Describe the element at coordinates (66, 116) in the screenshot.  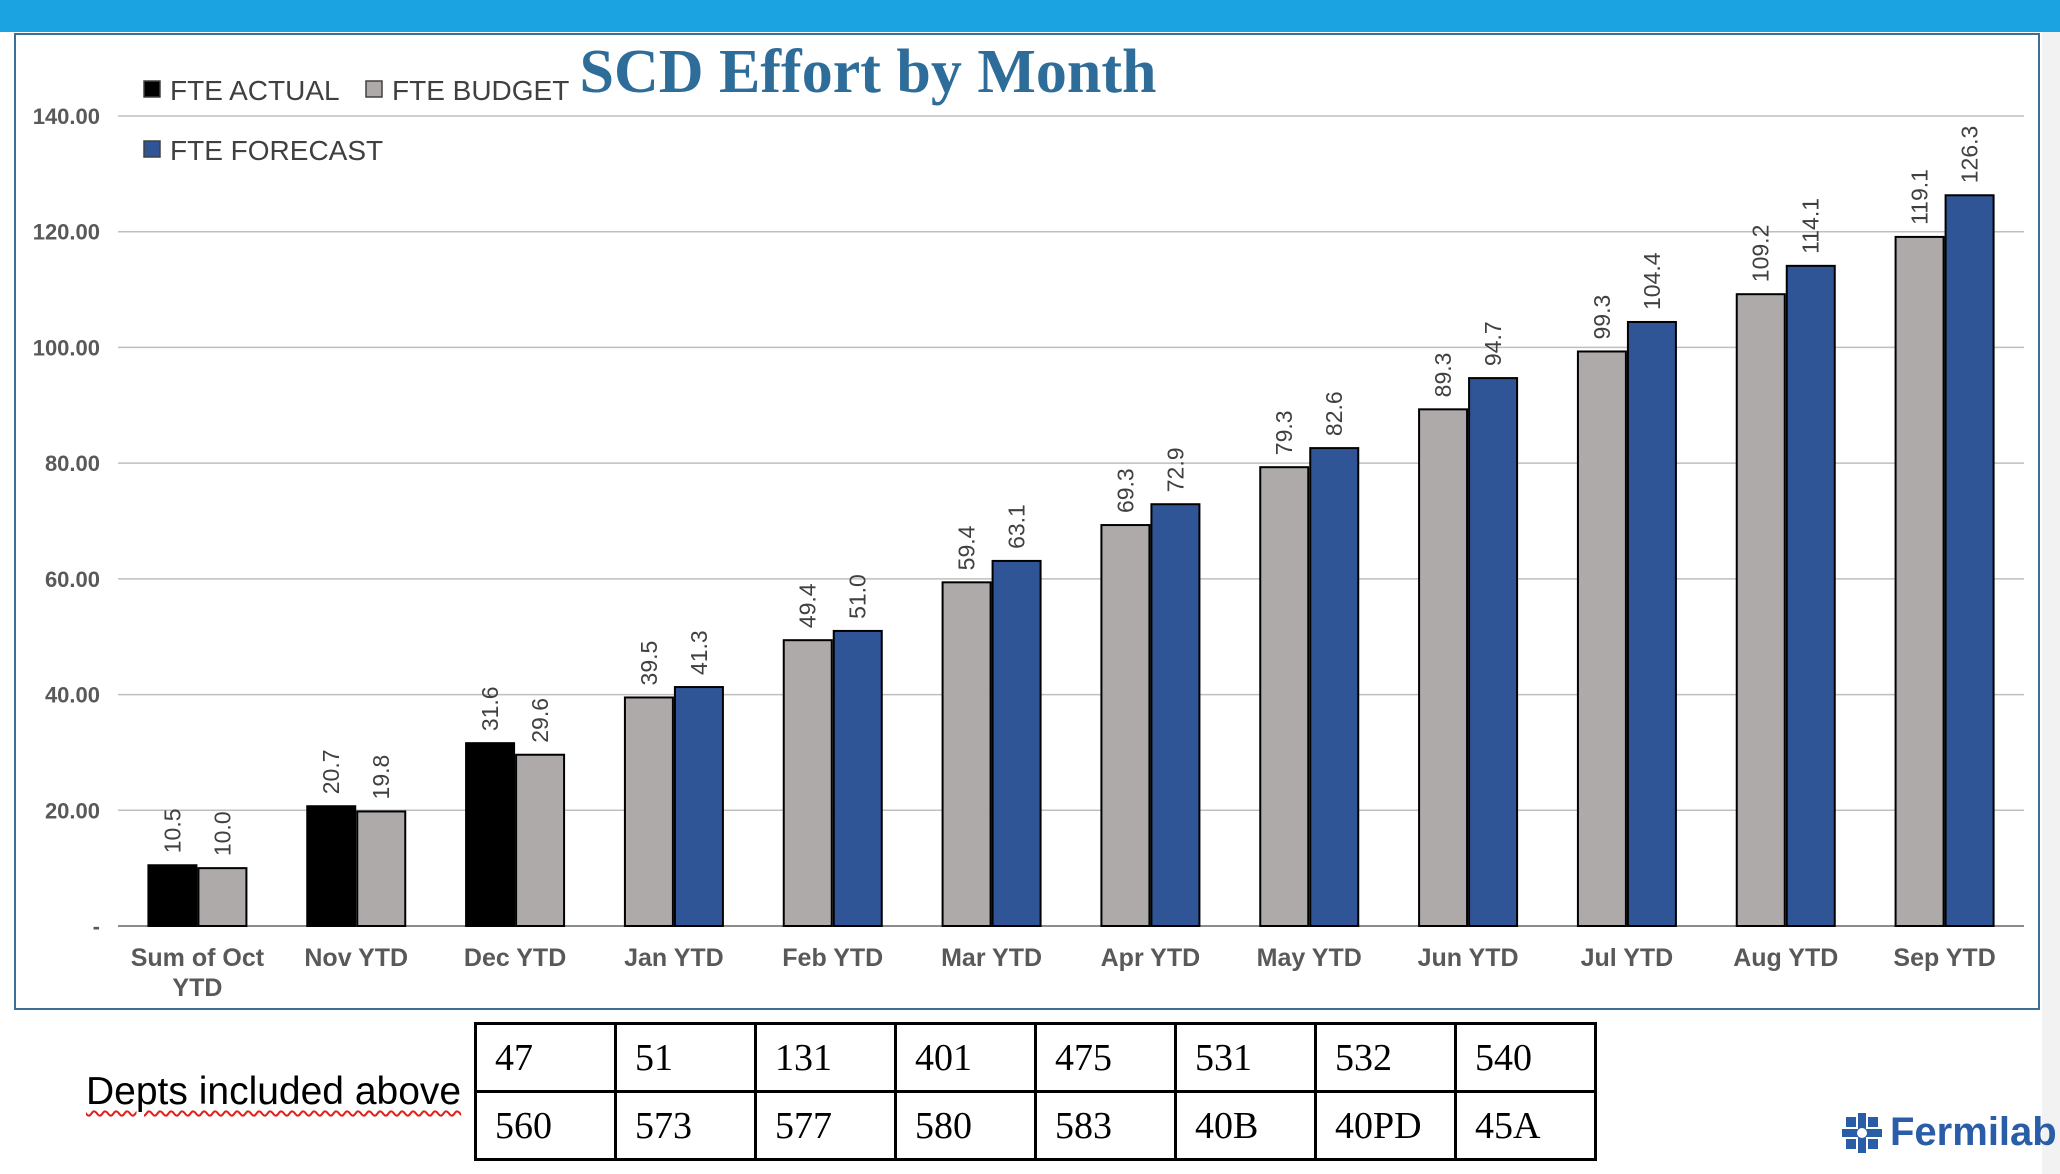
I see `y-tick-label: 140.00` at that location.